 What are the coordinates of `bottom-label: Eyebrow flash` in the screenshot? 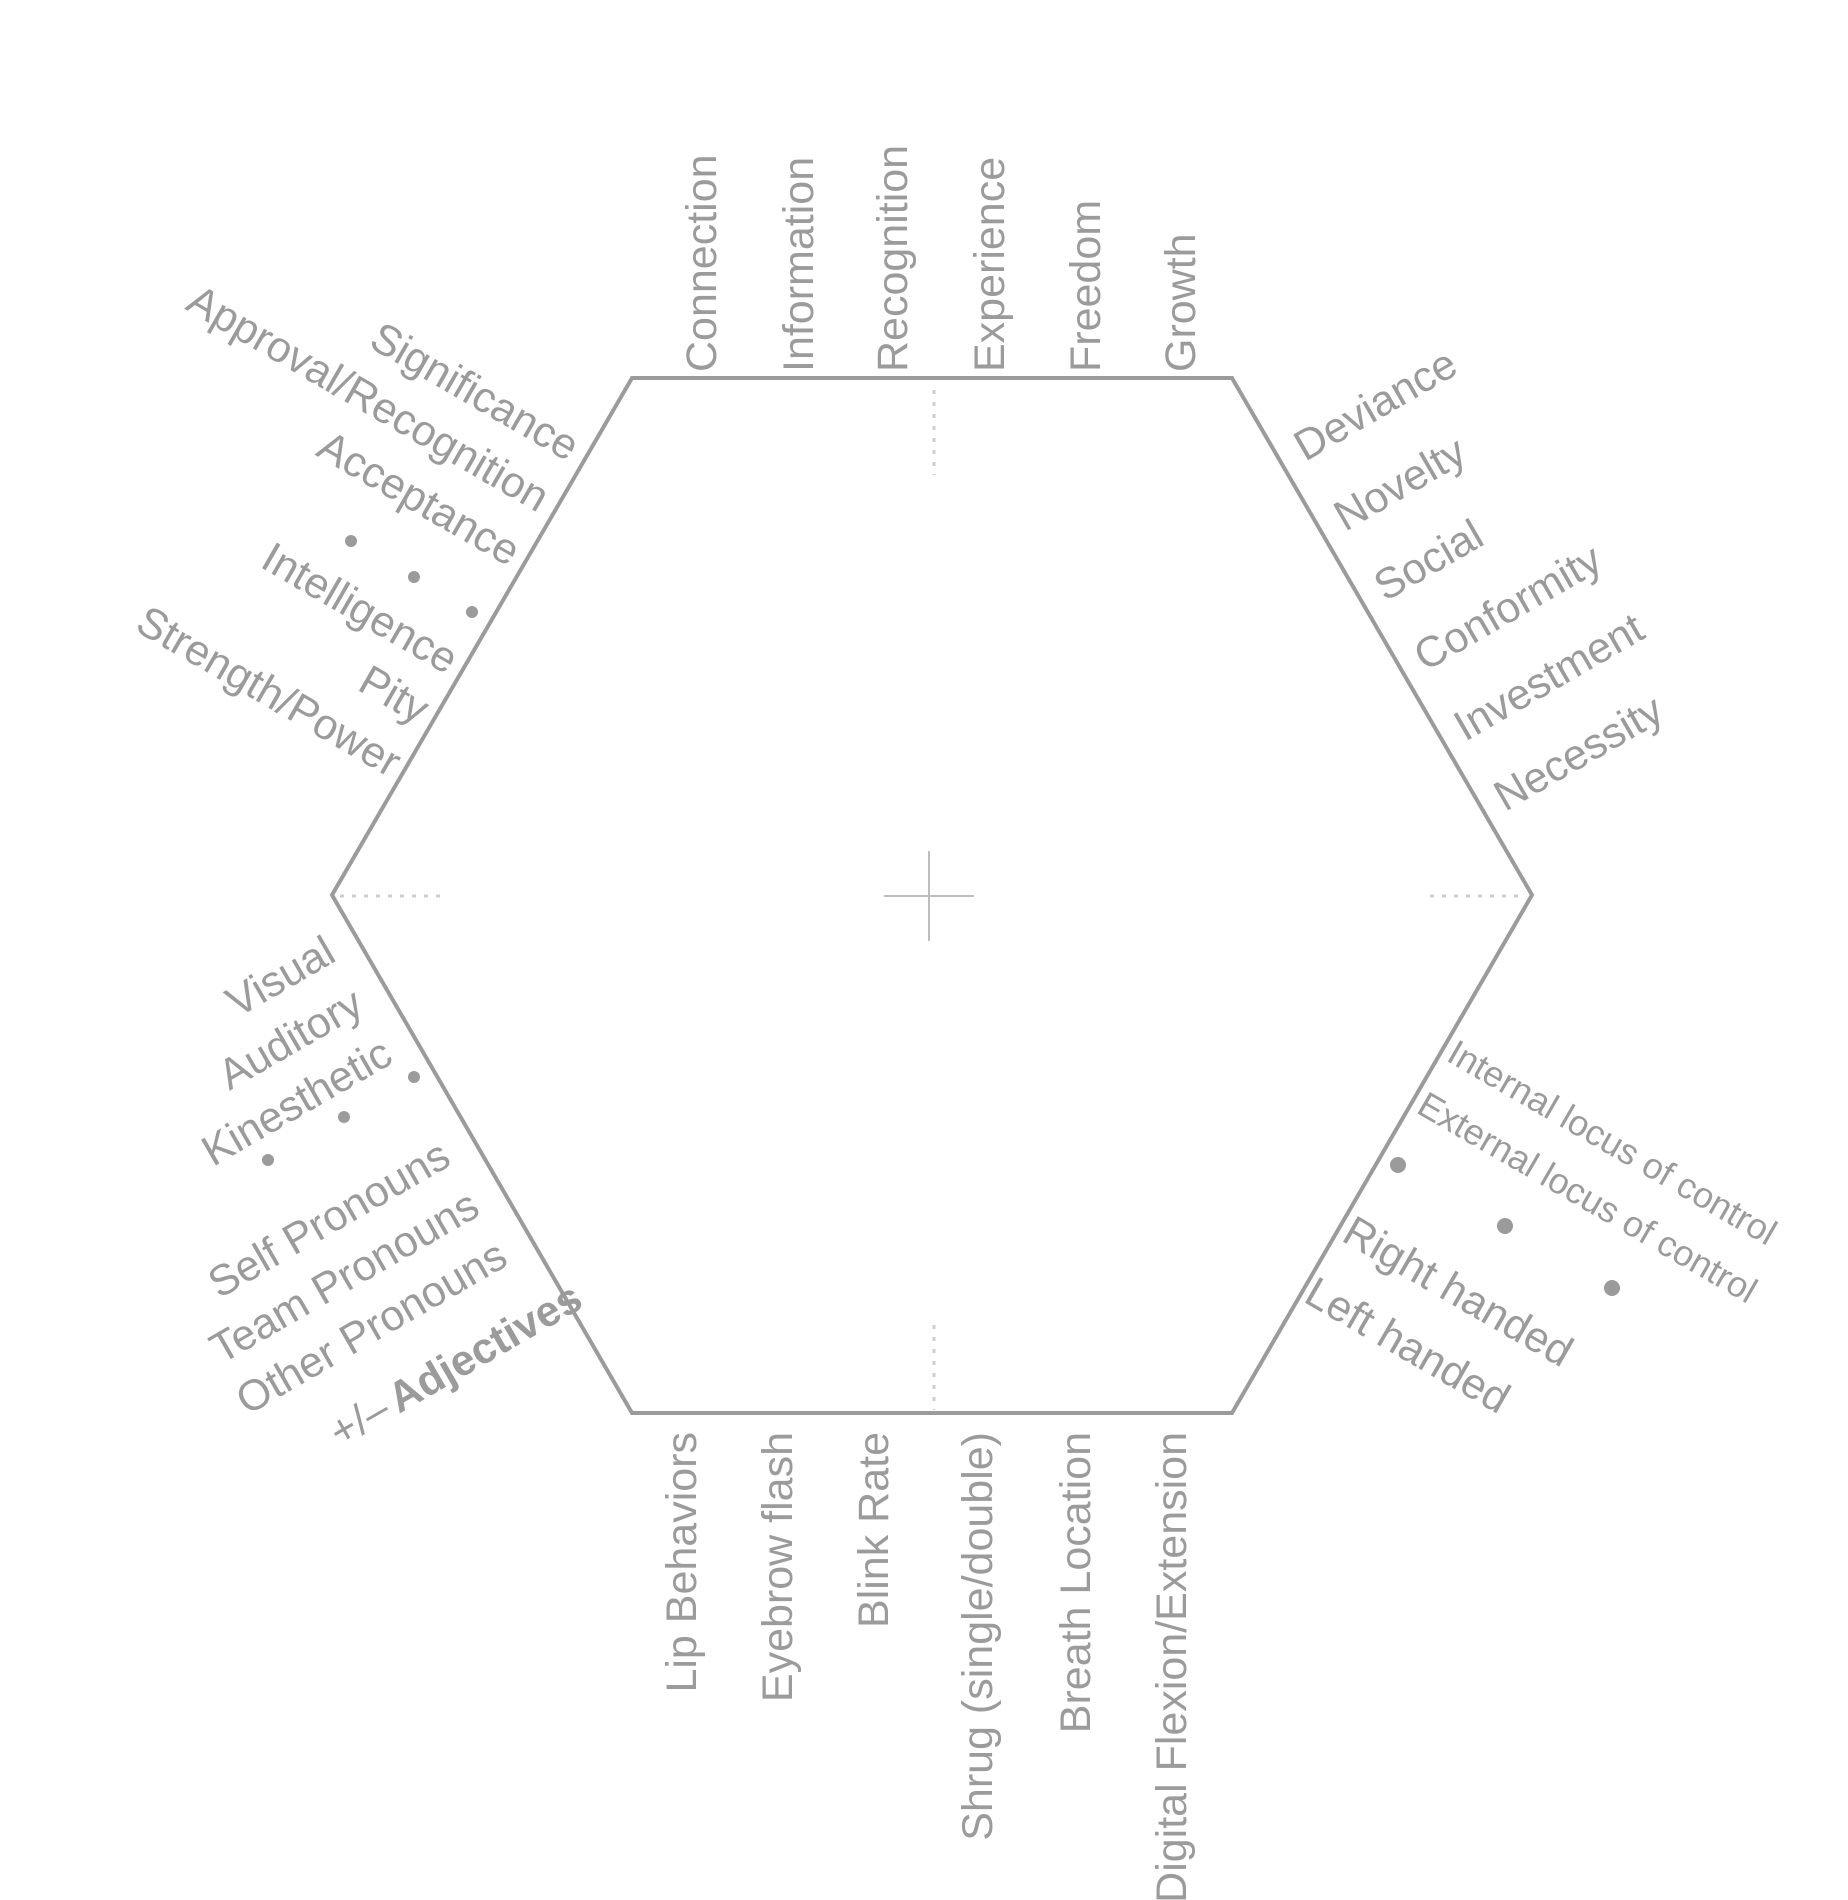 It's located at (778, 1567).